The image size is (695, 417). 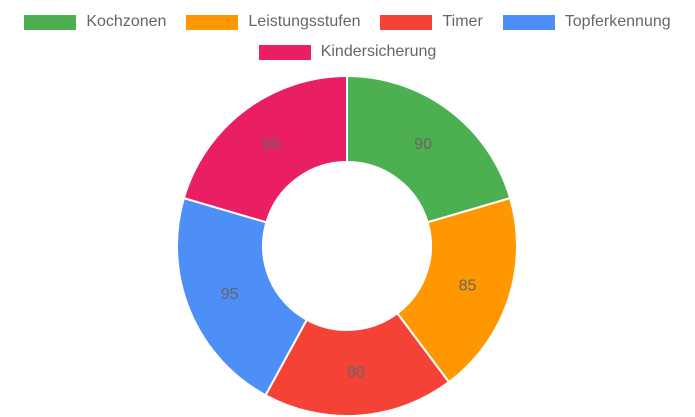 I want to click on slice-value-label-topferkennung: 95, so click(x=230, y=294).